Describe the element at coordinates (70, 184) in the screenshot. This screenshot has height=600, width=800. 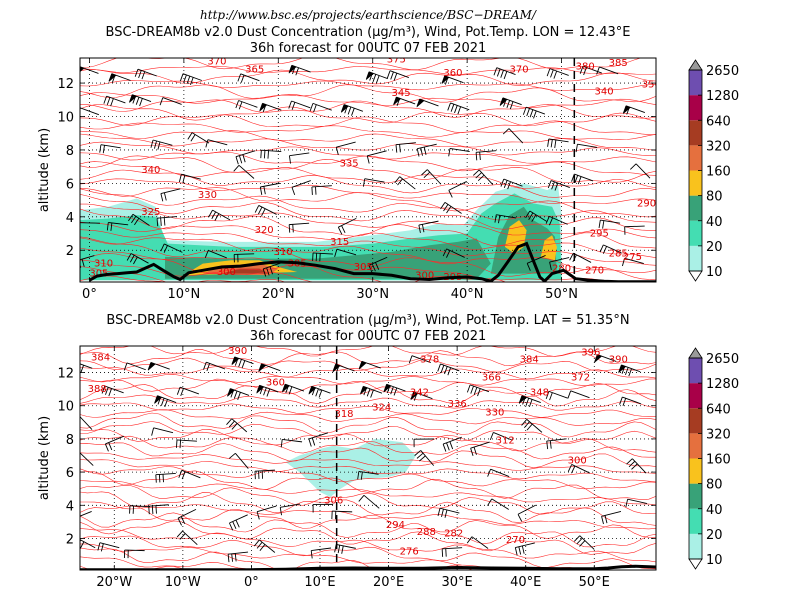
I see `y-tick-label: 6` at that location.